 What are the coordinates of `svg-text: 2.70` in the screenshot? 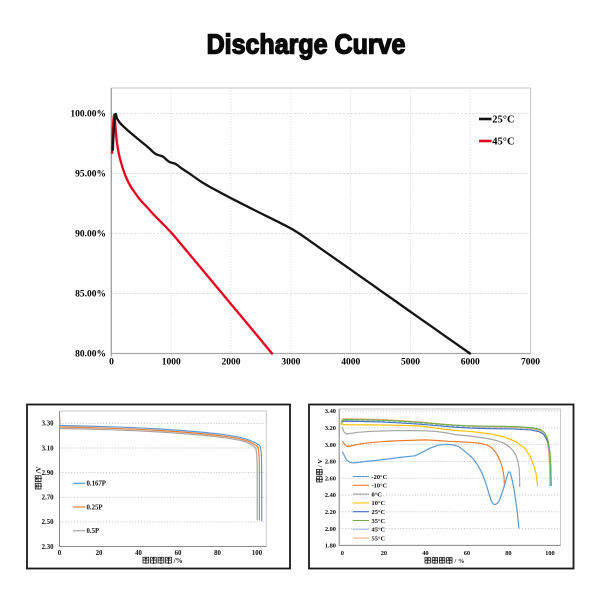 It's located at (48, 498).